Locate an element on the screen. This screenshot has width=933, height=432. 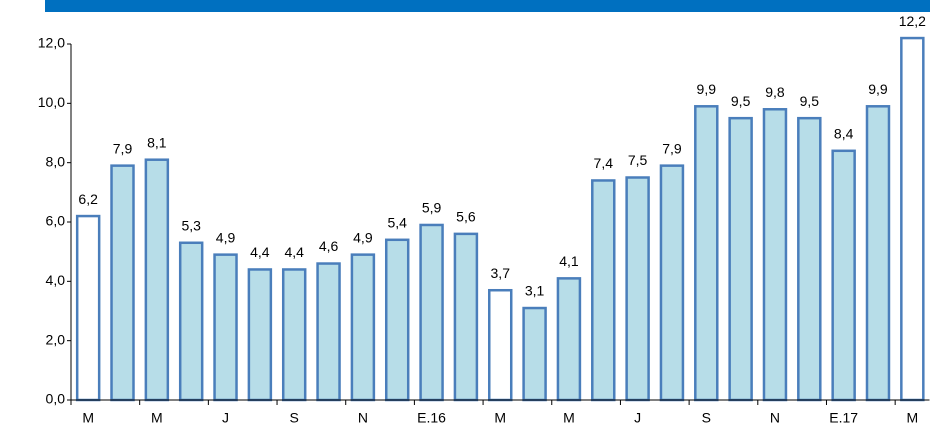
value-label: 8,1 is located at coordinates (157, 142).